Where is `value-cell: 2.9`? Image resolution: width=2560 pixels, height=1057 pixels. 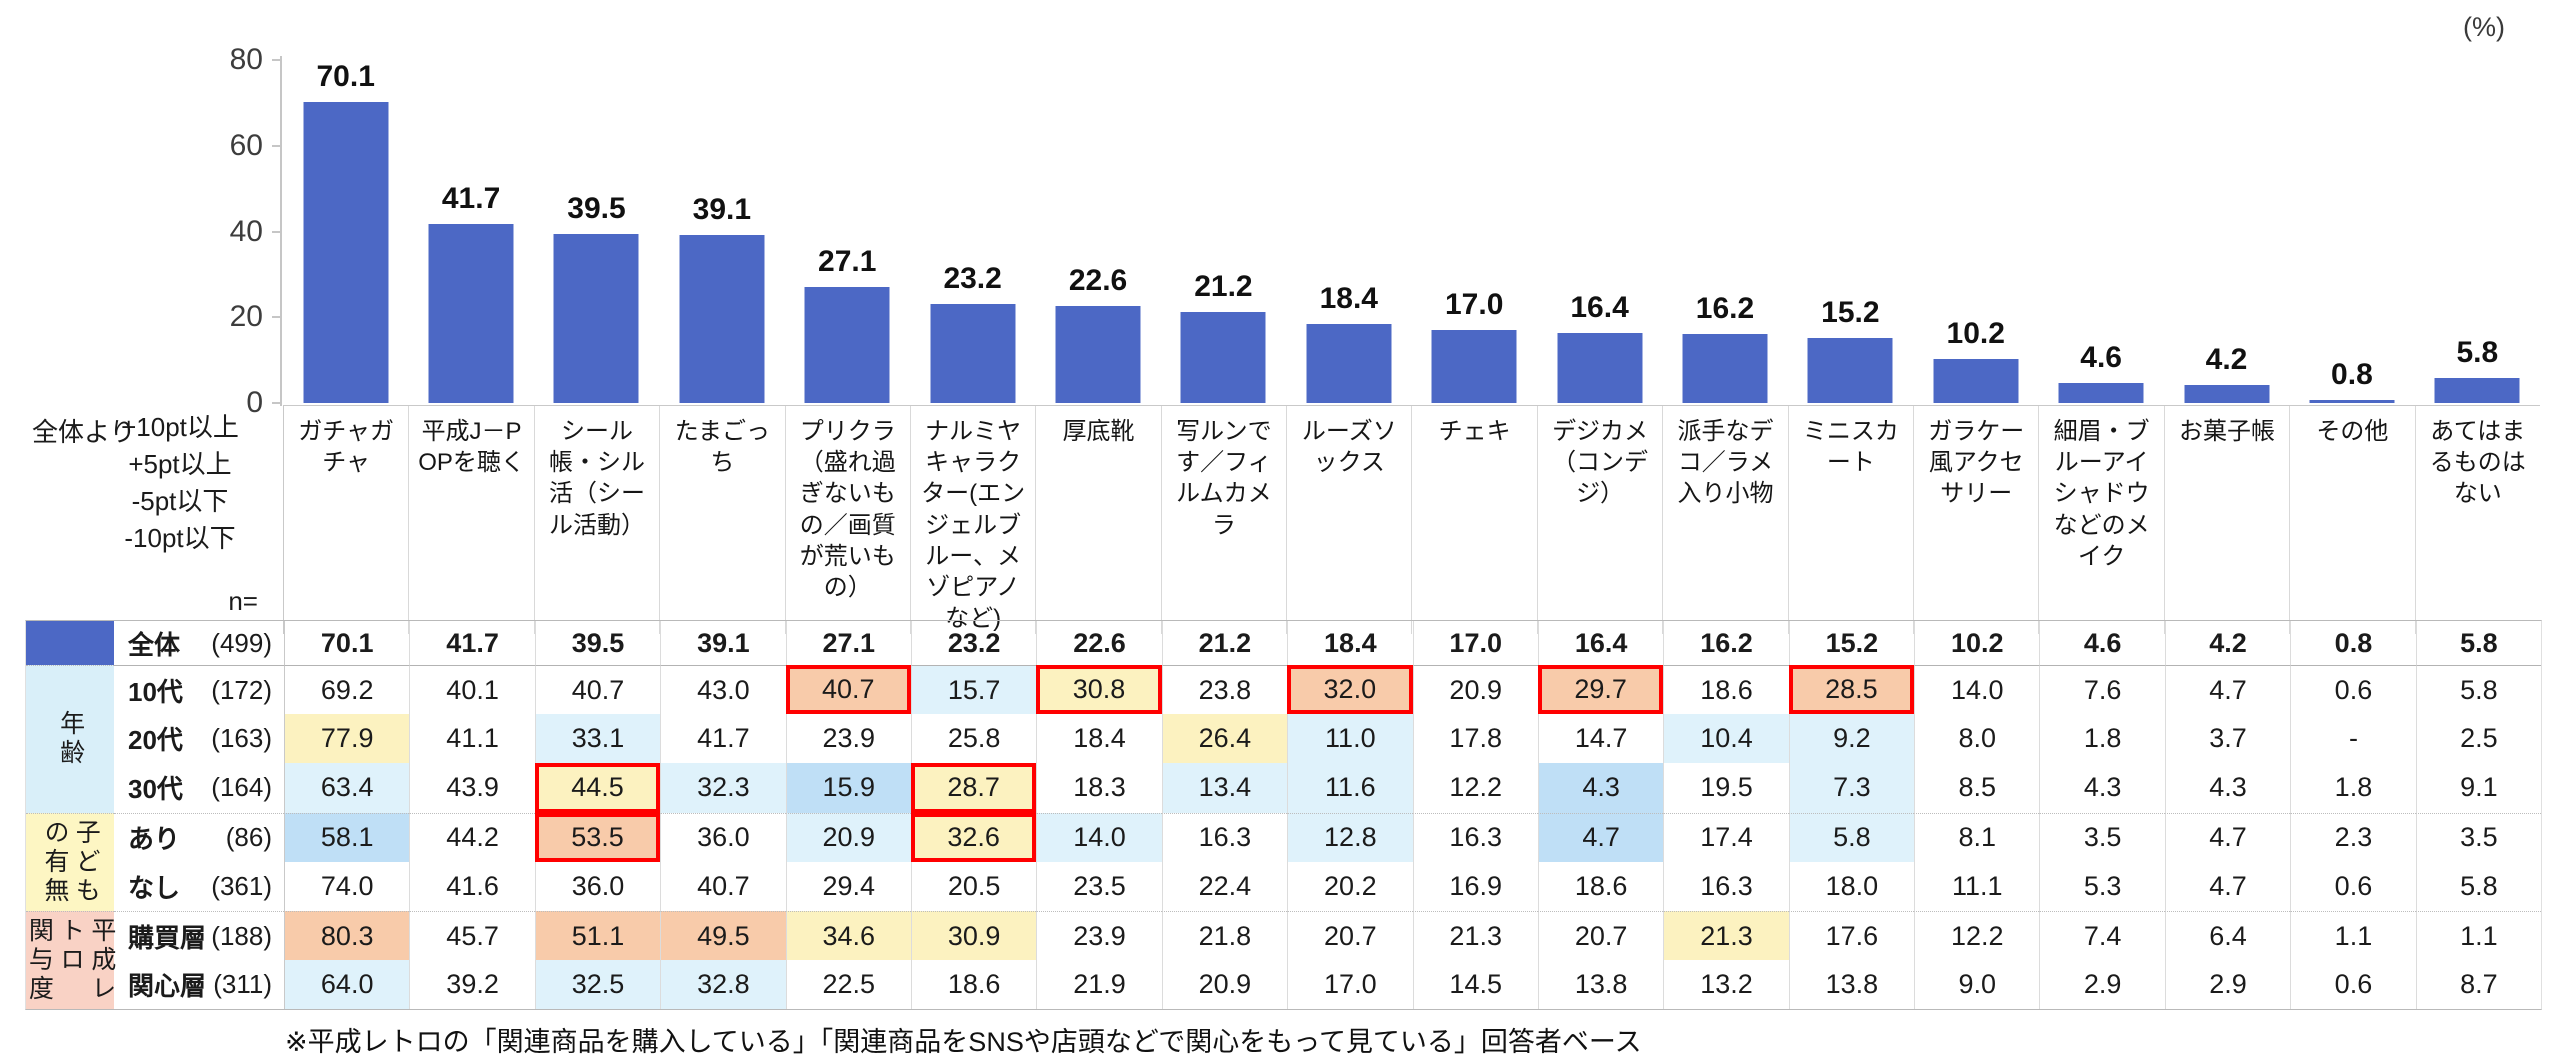 value-cell: 2.9 is located at coordinates (2101, 985).